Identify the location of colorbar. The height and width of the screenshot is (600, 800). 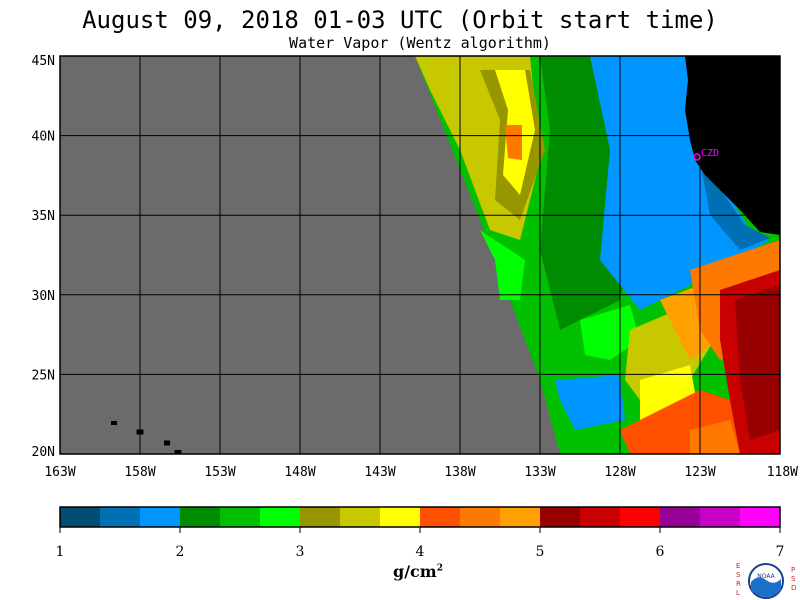
(420, 517).